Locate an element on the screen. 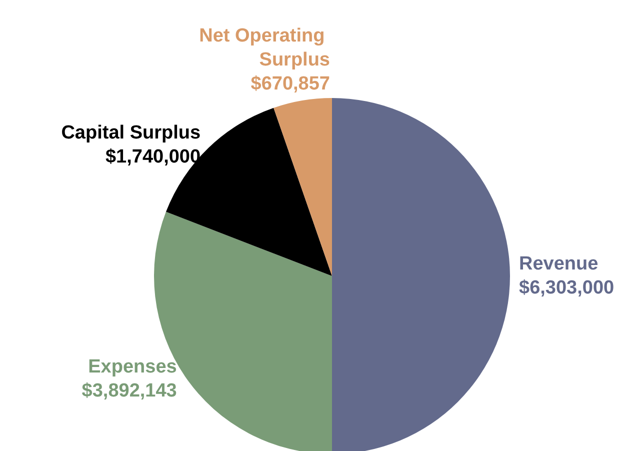  slice-label: Revenue is located at coordinates (558, 264).